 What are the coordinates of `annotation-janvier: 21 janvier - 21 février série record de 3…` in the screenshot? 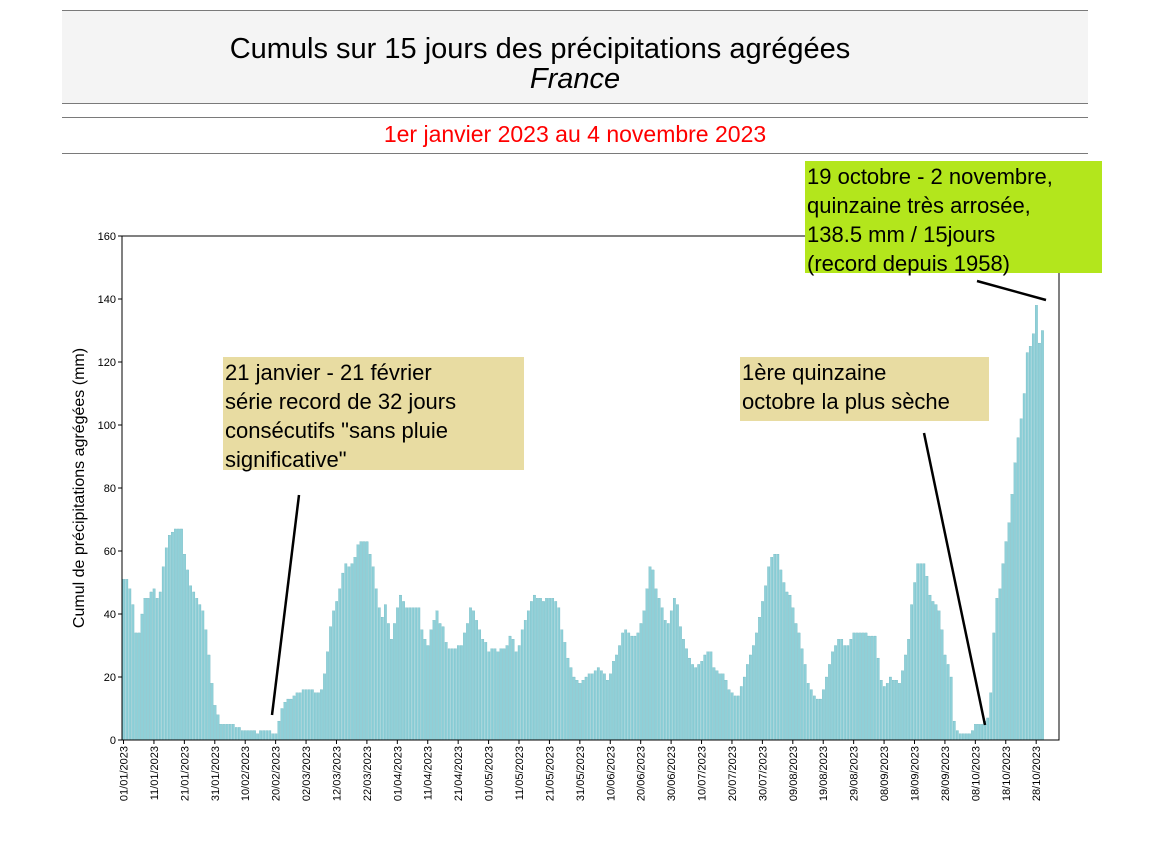 It's located at (373, 414).